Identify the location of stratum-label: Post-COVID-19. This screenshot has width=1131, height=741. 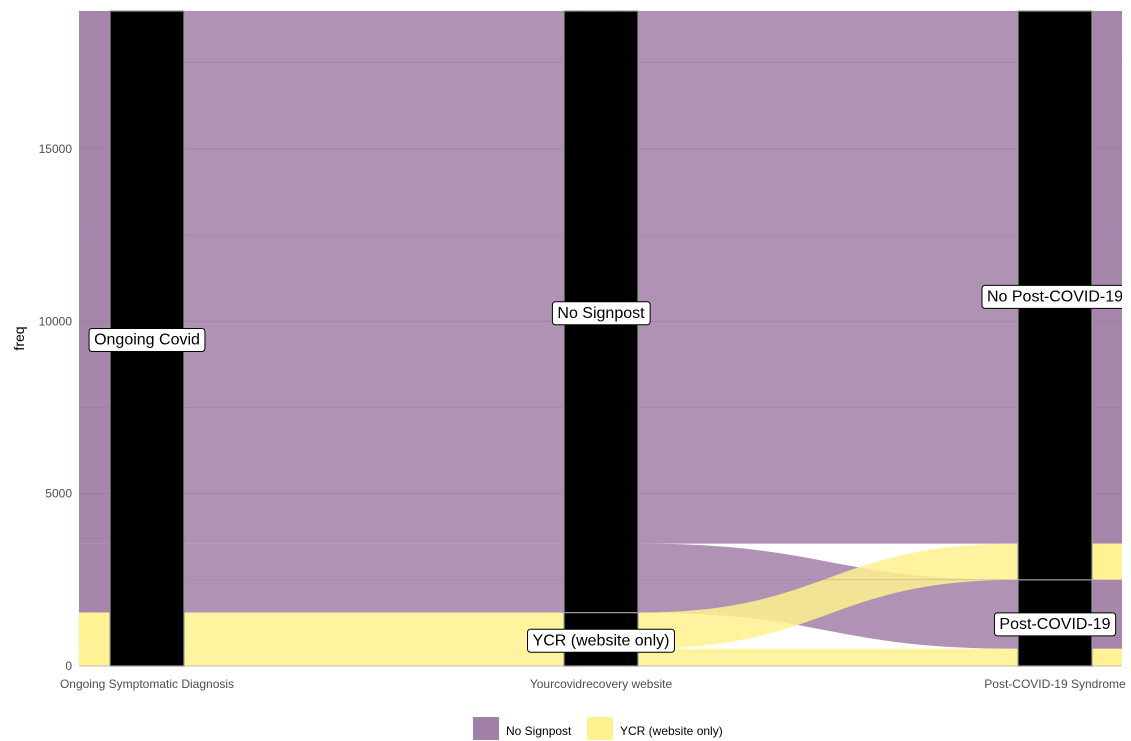
(1054, 624).